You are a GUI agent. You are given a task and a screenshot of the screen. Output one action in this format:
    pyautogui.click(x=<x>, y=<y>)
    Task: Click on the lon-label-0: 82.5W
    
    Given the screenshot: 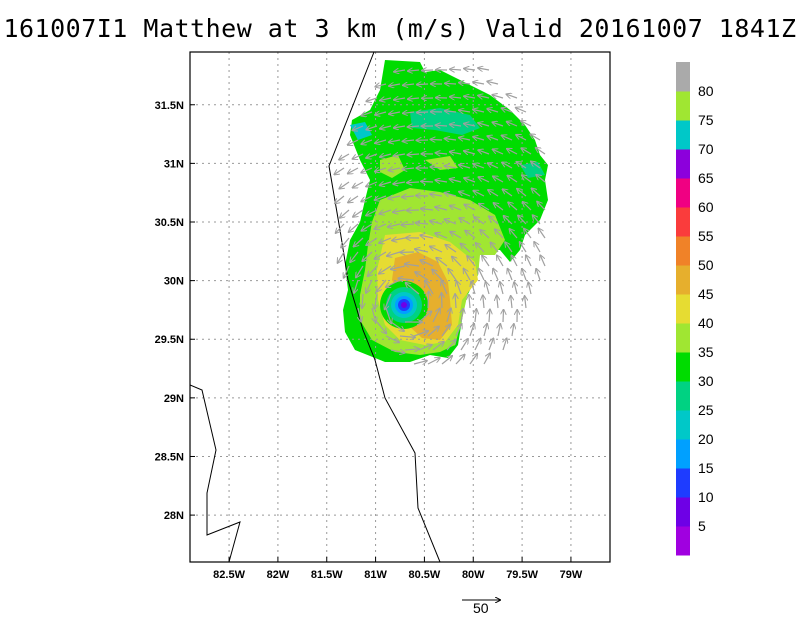 What is the action you would take?
    pyautogui.click(x=229, y=575)
    